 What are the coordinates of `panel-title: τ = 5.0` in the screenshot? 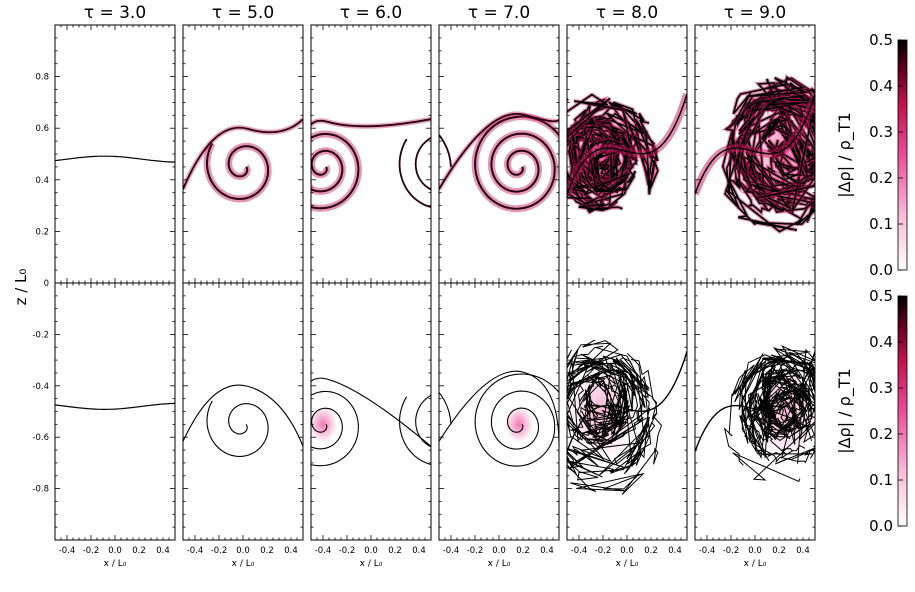 It's located at (243, 13).